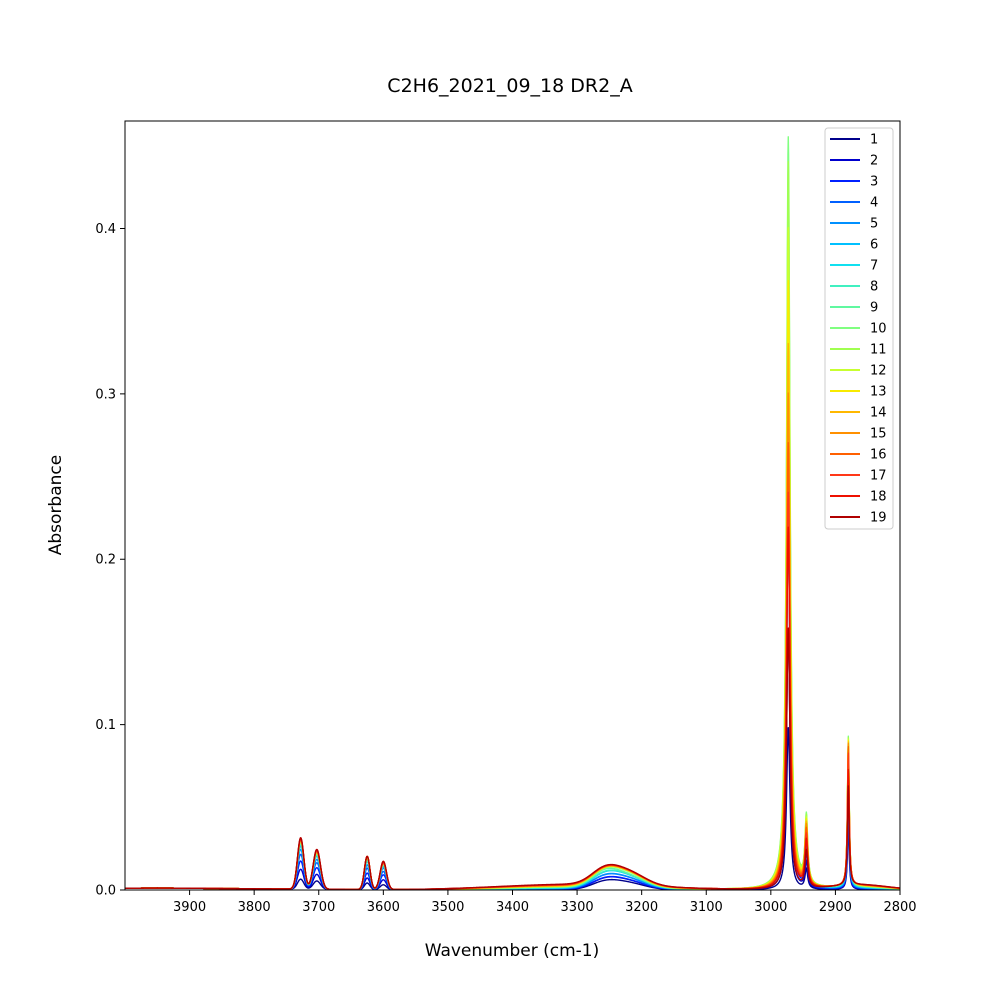 The height and width of the screenshot is (1000, 1000). Describe the element at coordinates (318, 907) in the screenshot. I see `x-tick-label: 3700` at that location.